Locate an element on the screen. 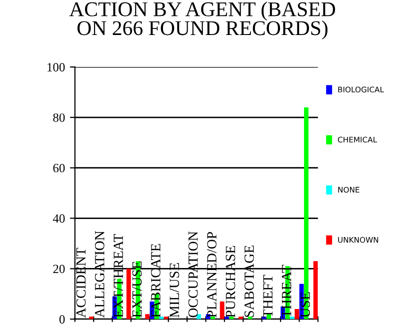  y-tick-label: 80 is located at coordinates (59, 117).